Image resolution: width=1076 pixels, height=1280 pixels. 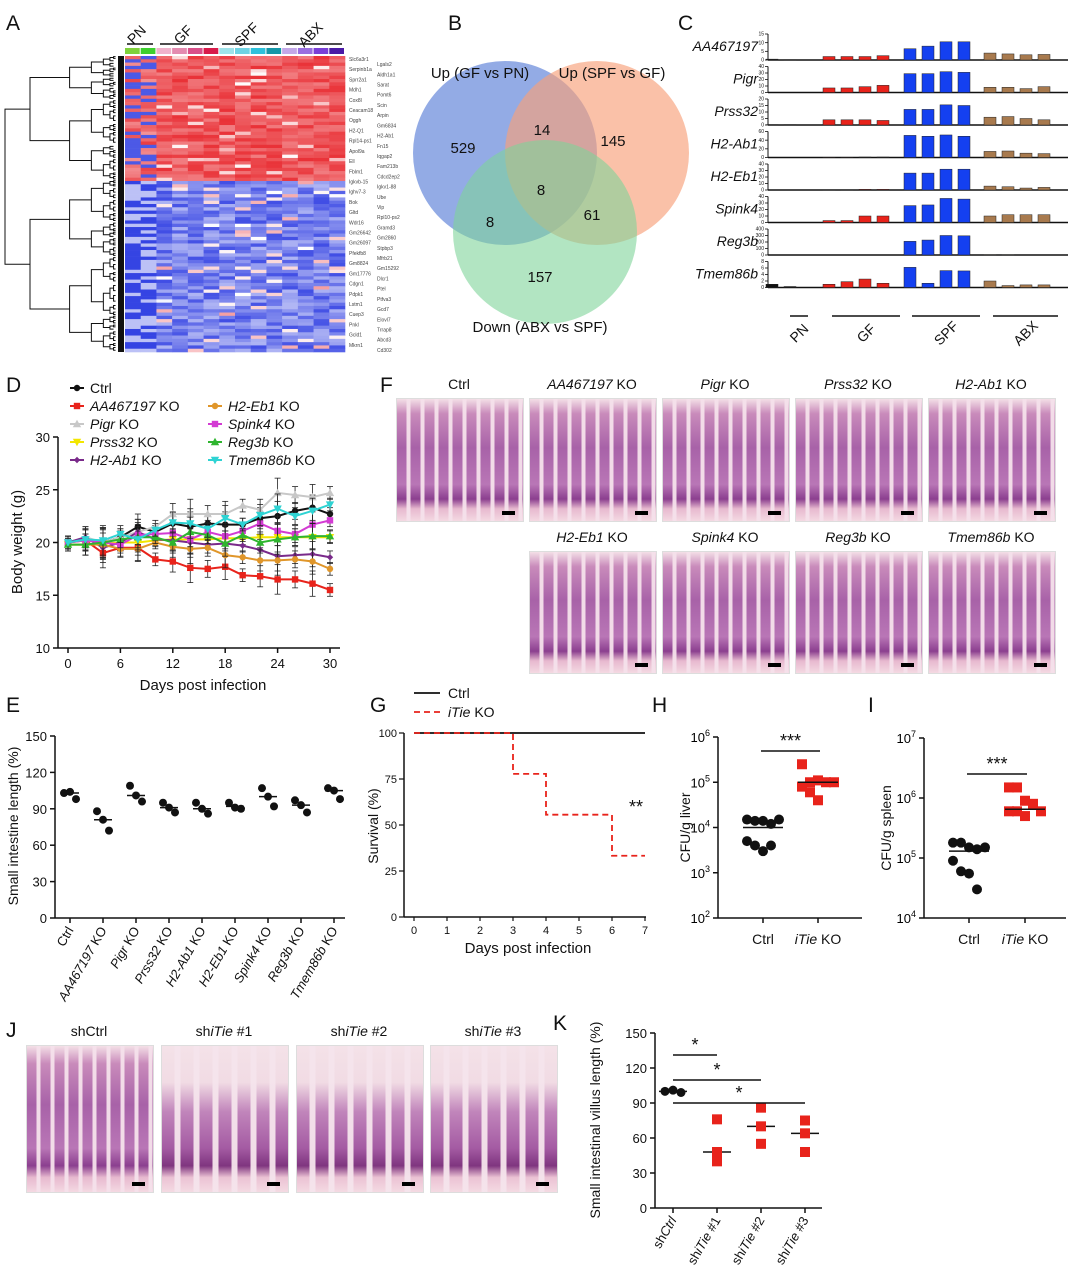 What do you see at coordinates (459, 693) in the screenshot?
I see `legend-label: Ctrl` at bounding box center [459, 693].